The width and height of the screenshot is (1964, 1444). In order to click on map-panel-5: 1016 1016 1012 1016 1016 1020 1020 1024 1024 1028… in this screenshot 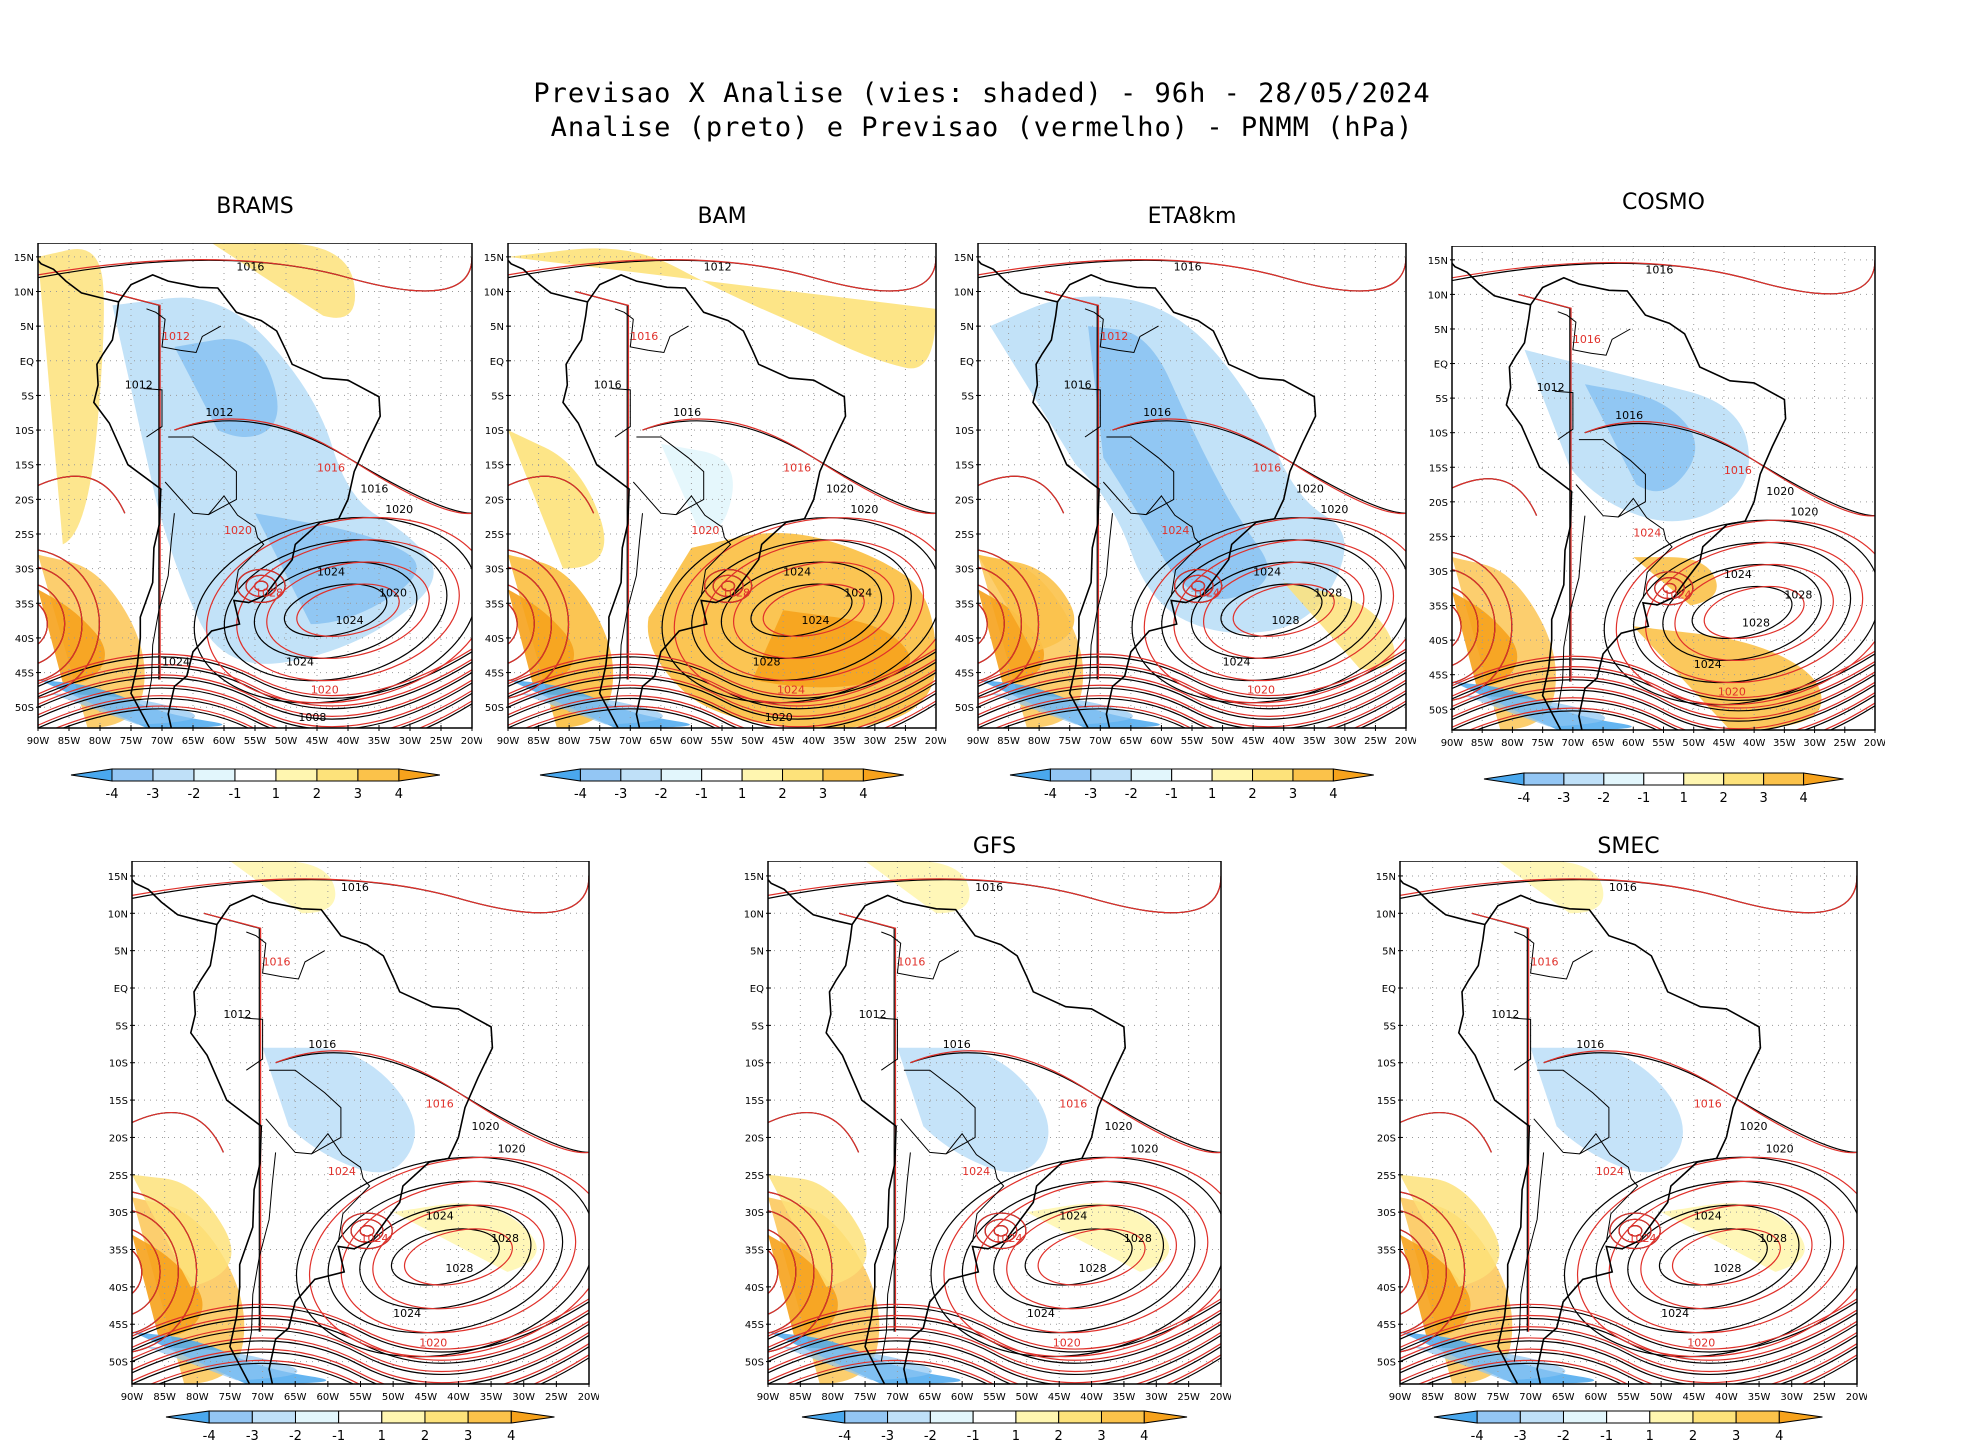, I will do `click(353, 1132)`.